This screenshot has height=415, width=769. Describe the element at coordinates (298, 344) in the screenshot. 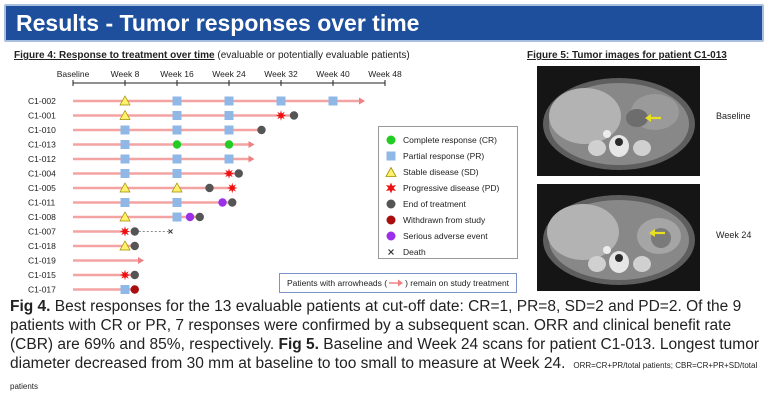

I see `fig5-ref: Fig 5.` at that location.